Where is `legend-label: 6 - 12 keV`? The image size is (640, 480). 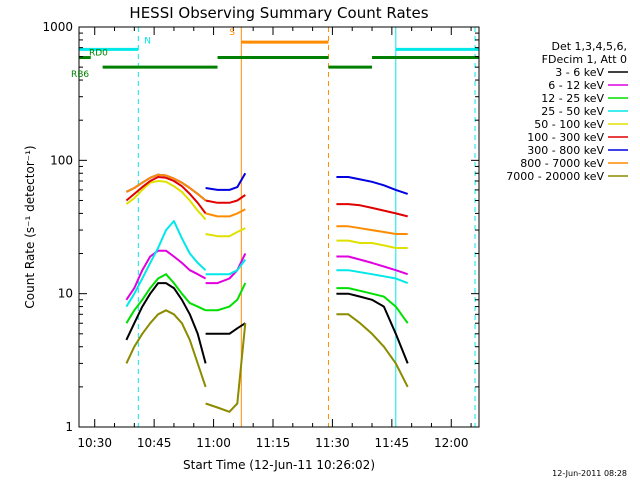 legend-label: 6 - 12 keV is located at coordinates (576, 85).